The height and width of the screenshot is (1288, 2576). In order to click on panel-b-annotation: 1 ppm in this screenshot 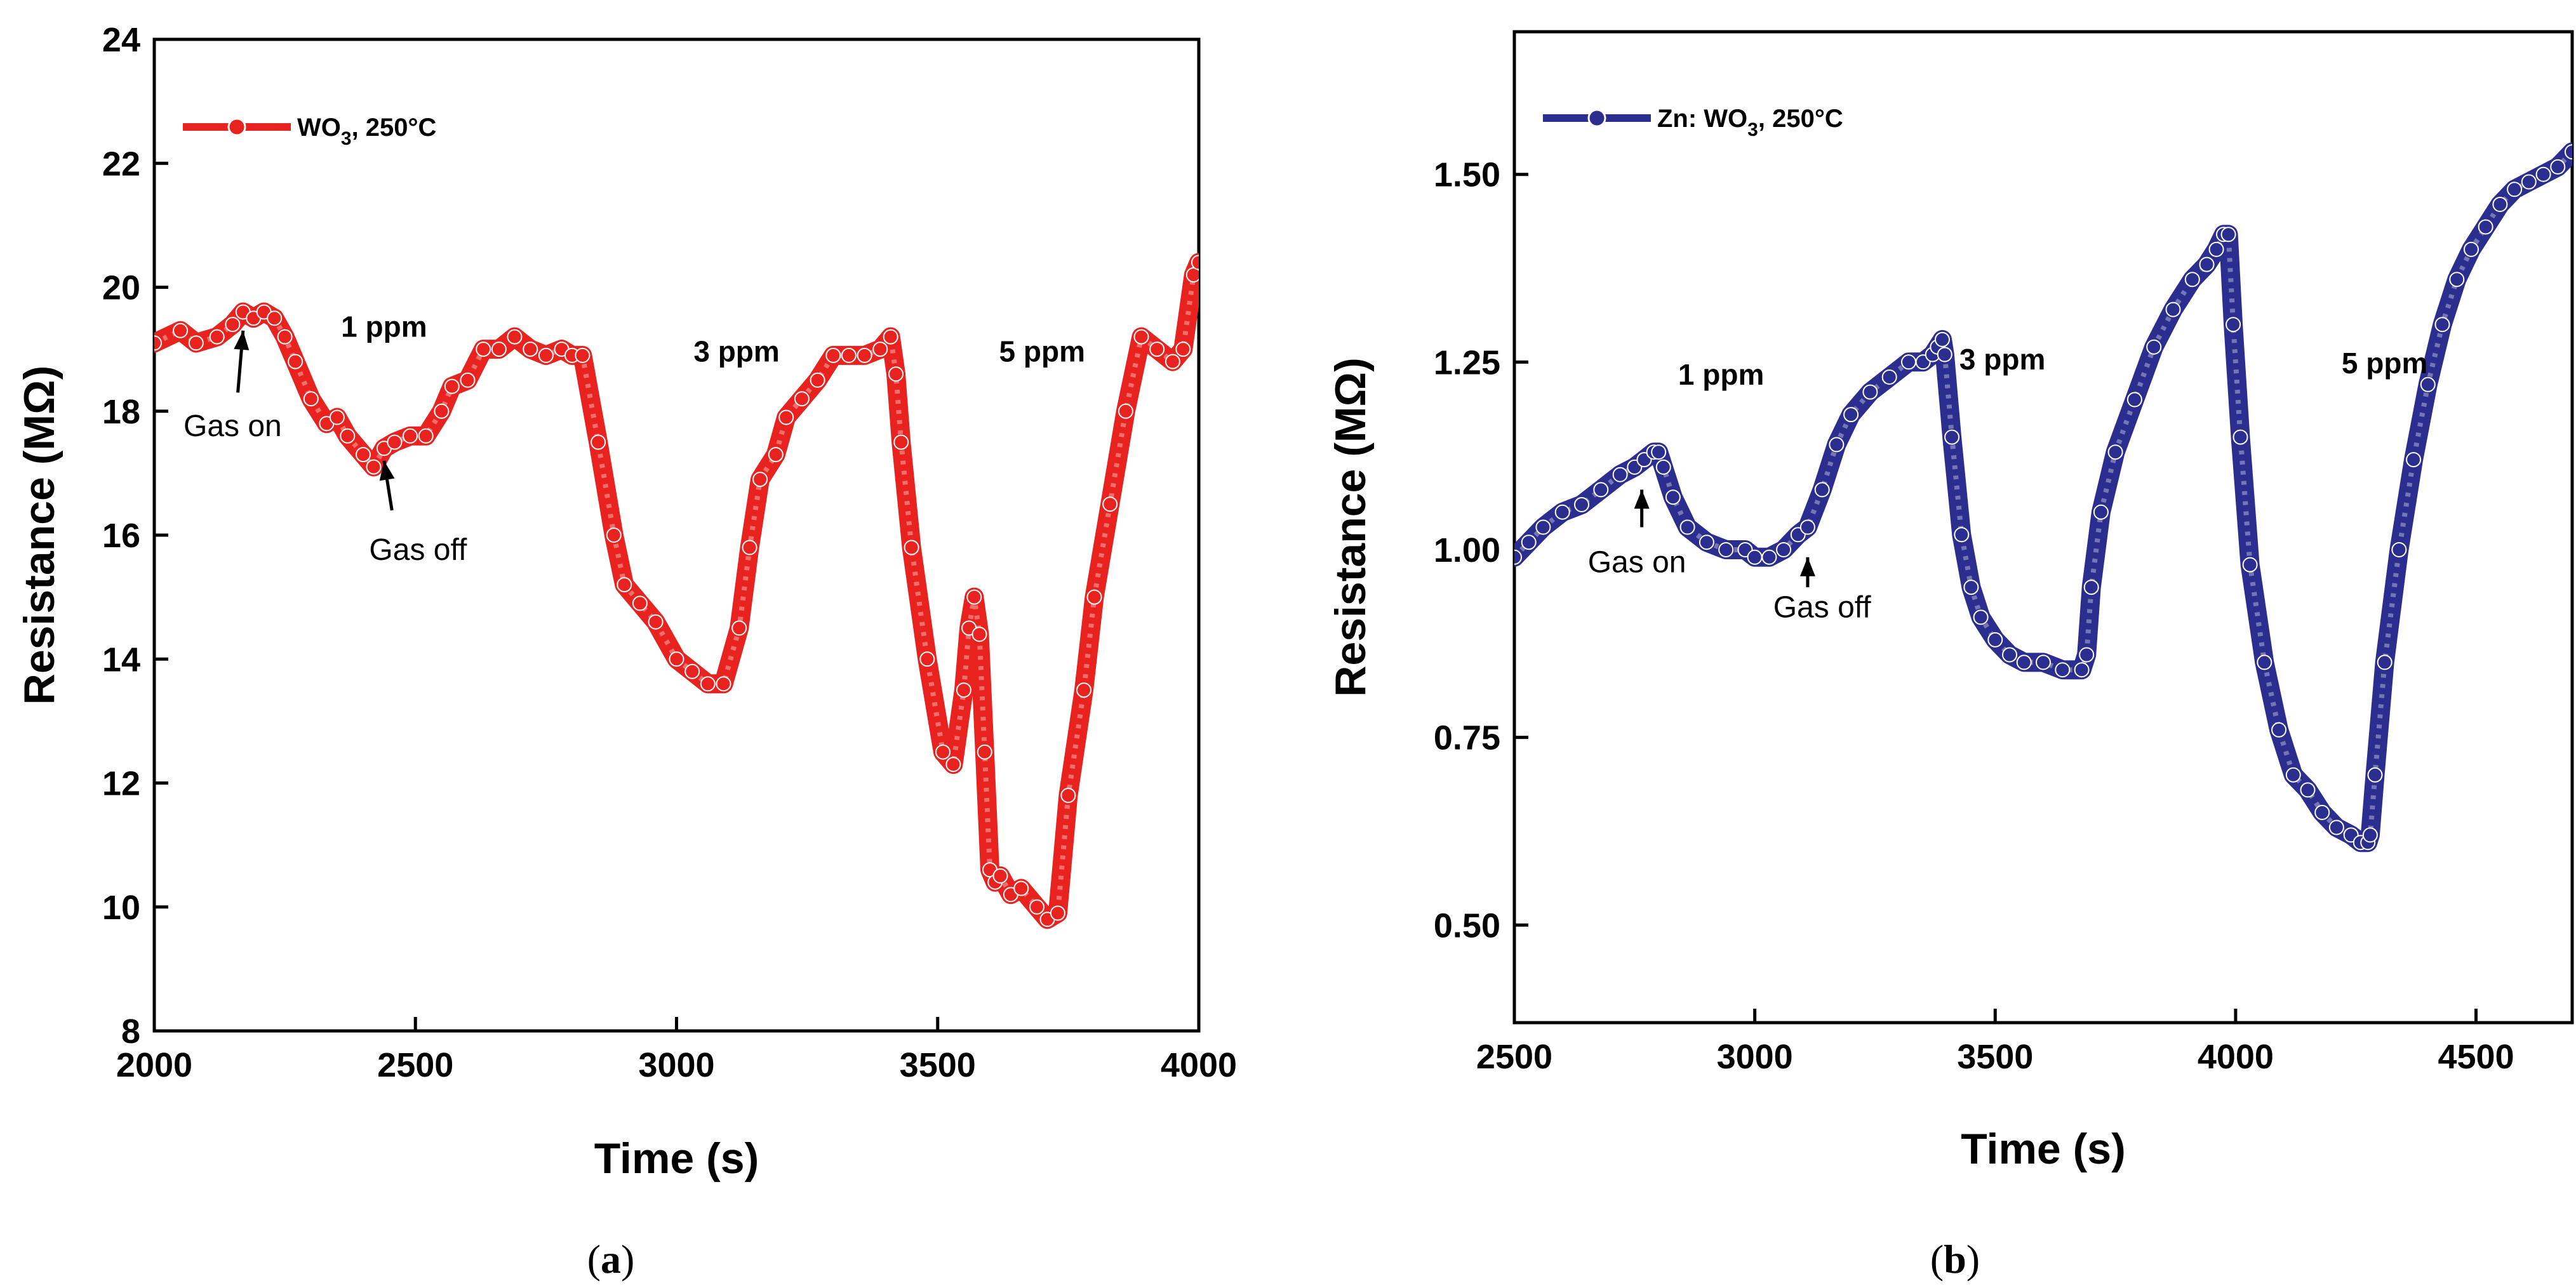, I will do `click(1721, 374)`.